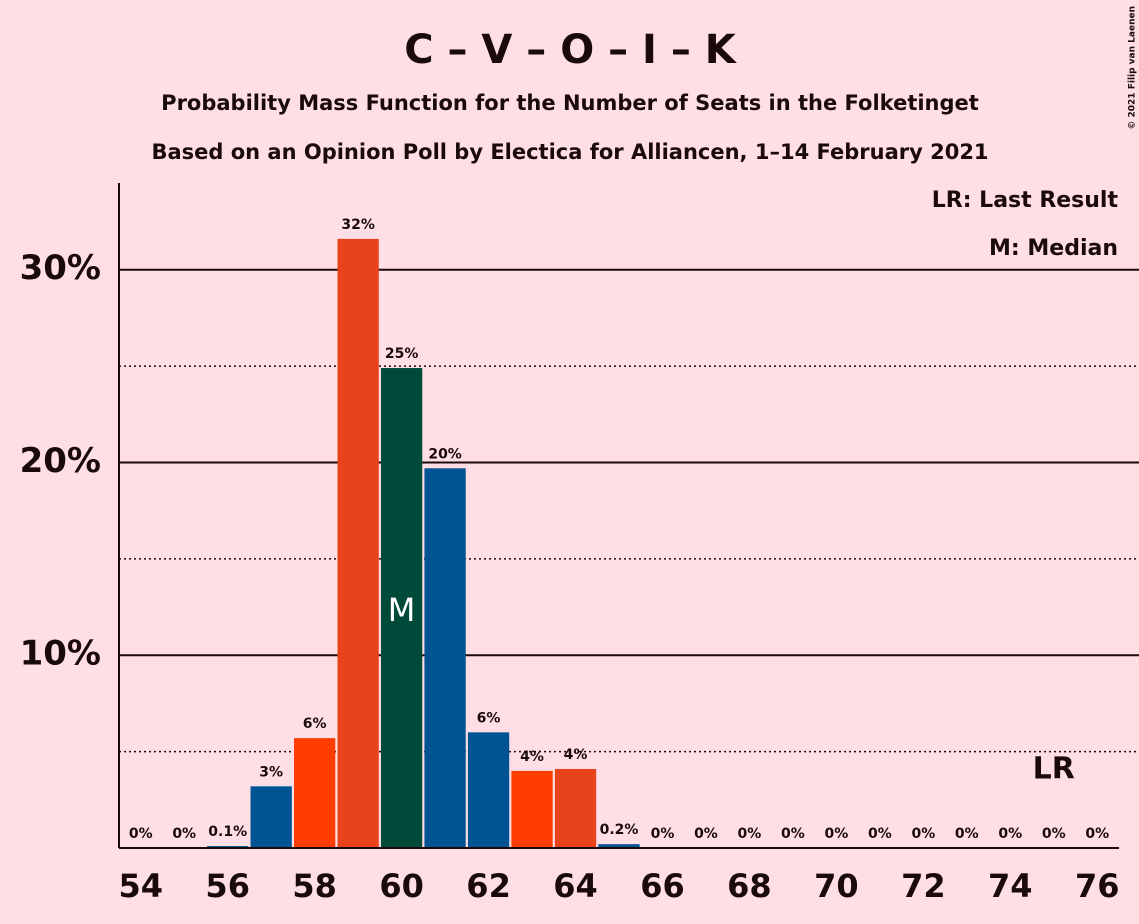  What do you see at coordinates (749, 886) in the screenshot?
I see `x-tick-label: 68` at bounding box center [749, 886].